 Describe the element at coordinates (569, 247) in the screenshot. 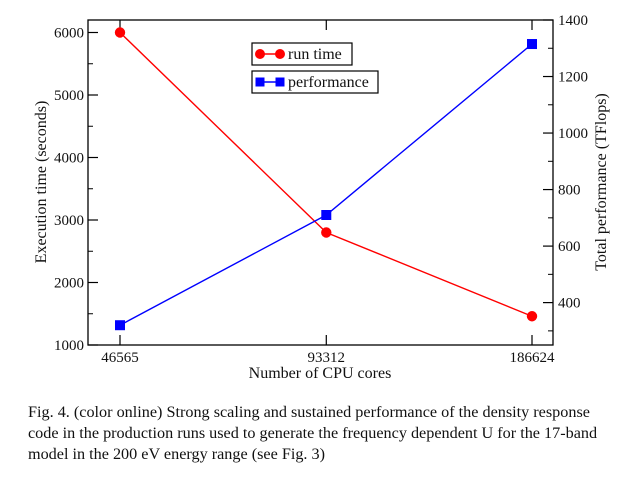

I see `right-tick-label: 600` at that location.